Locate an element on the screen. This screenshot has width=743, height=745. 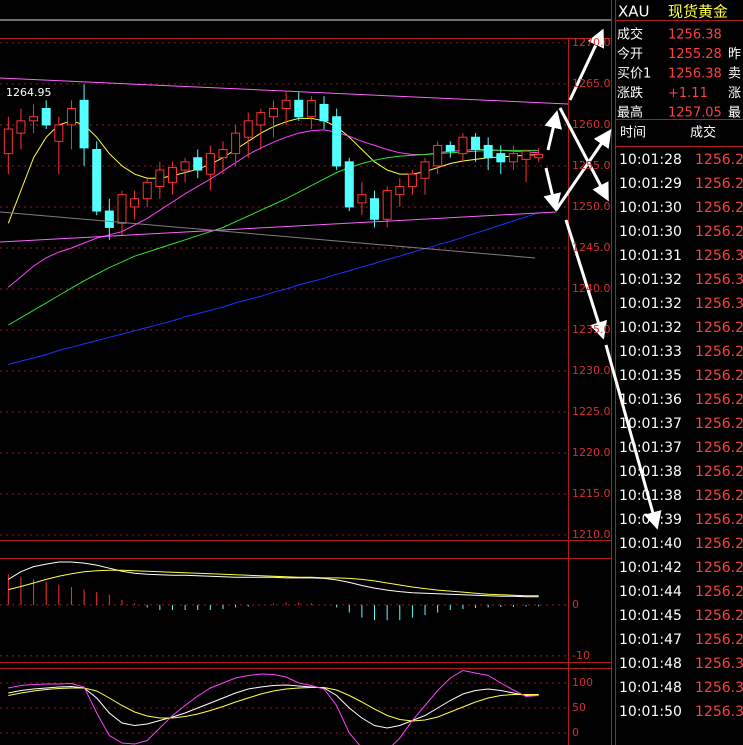
quote-label: 成交 is located at coordinates (630, 35).